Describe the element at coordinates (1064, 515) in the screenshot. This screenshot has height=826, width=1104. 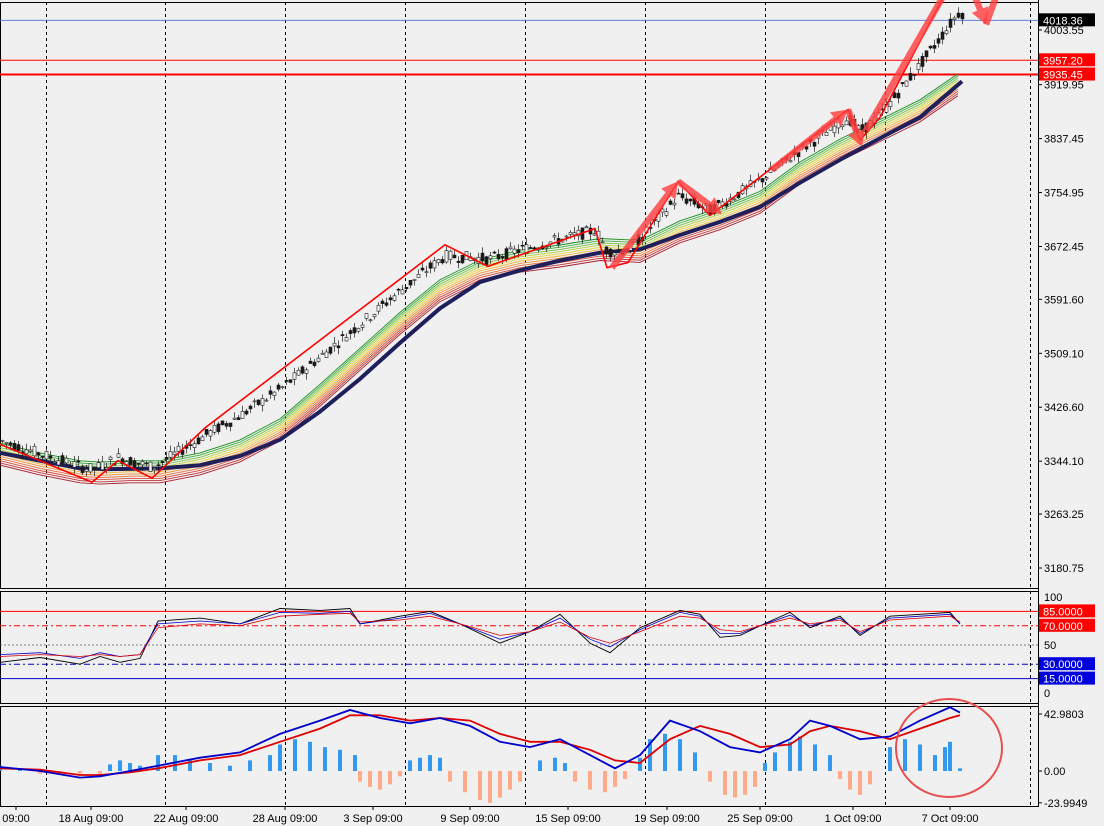
I see `price-tick-label: 3263.25` at that location.